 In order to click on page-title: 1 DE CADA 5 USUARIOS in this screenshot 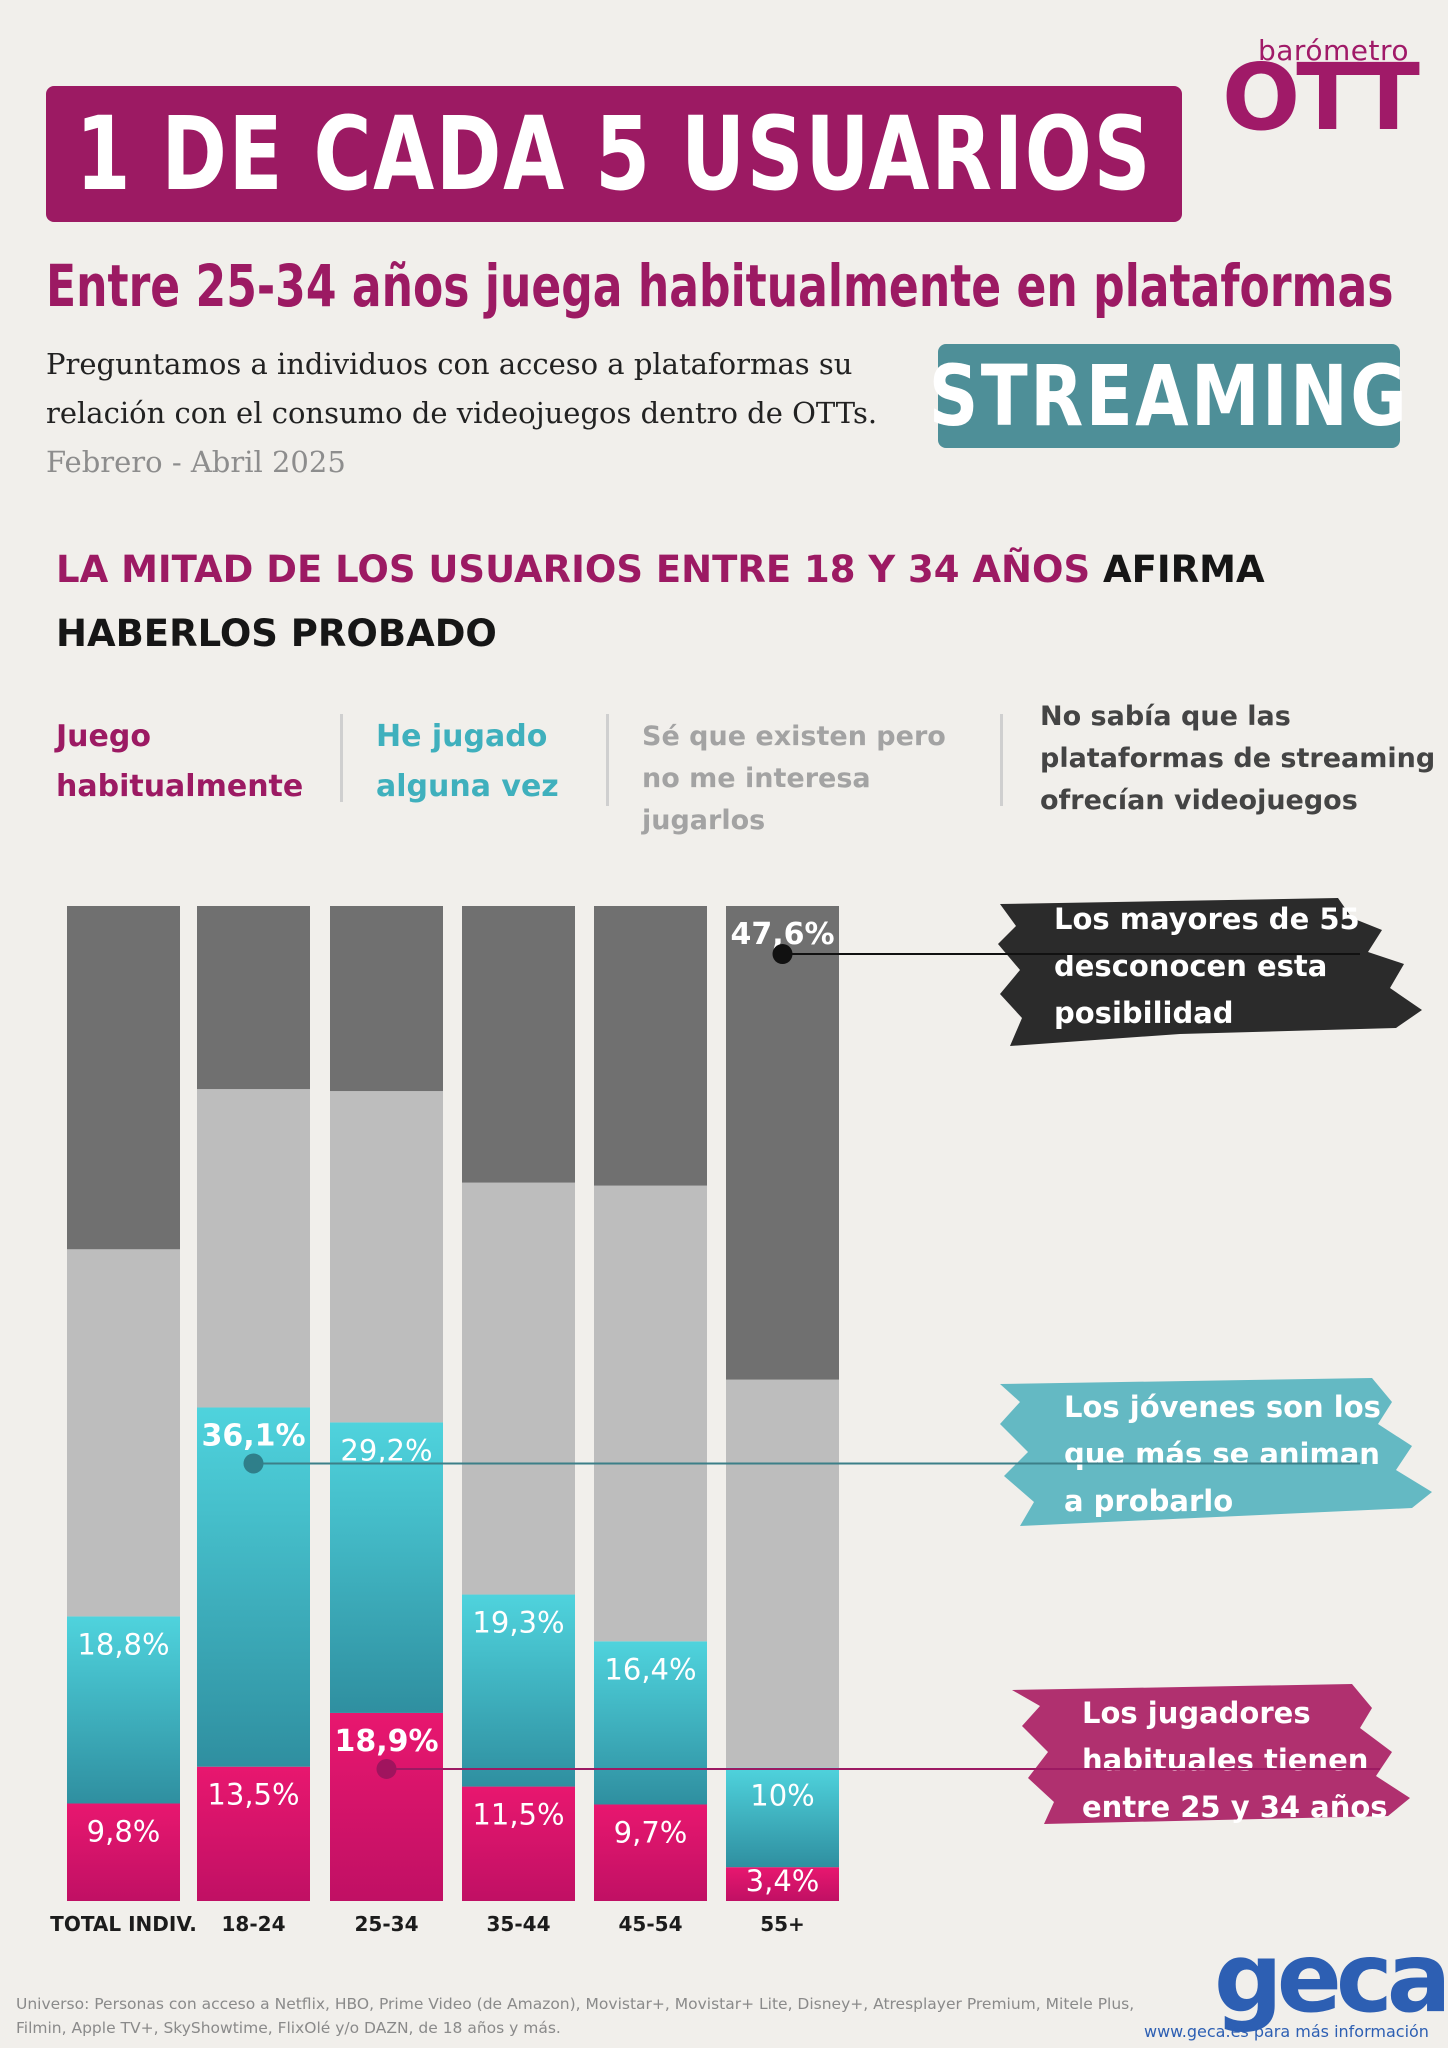, I will do `click(614, 154)`.